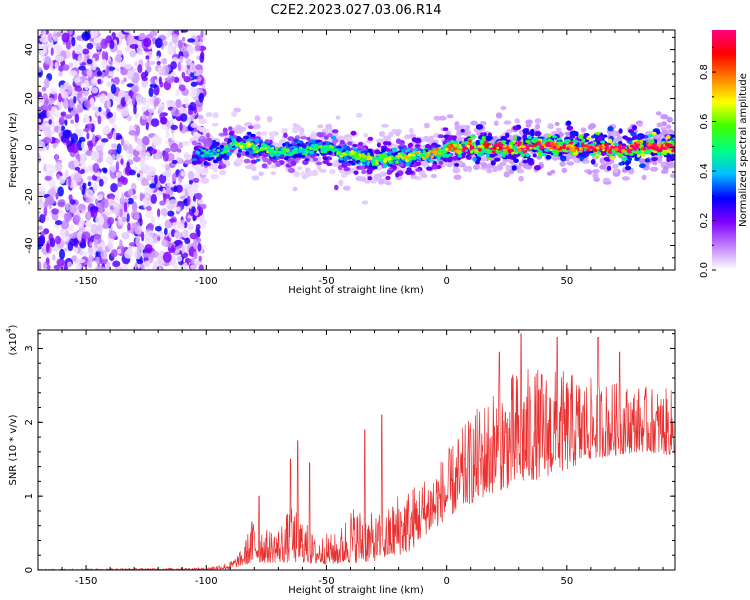 Image resolution: width=750 pixels, height=600 pixels. I want to click on spectrogram-ylabel: Frequency (Hz), so click(13, 150).